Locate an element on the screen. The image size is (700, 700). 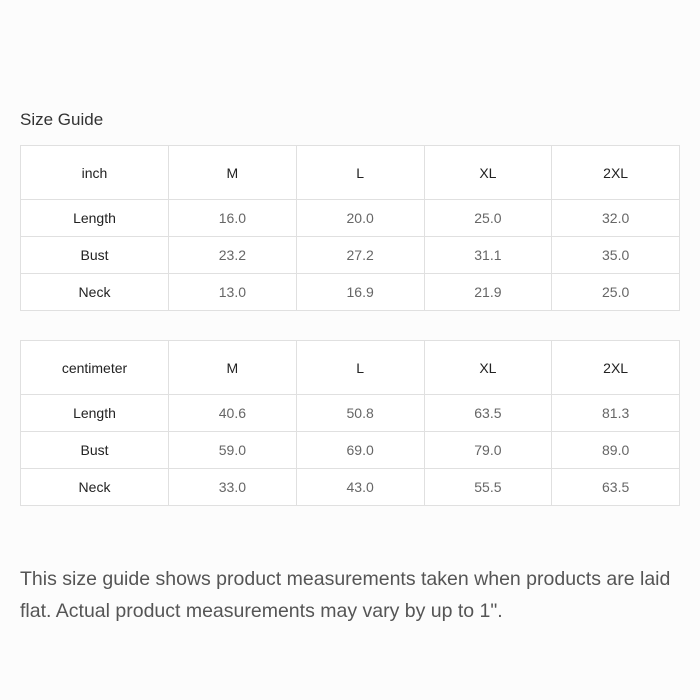
table-row: Neck 33.0 43.0 55.5 63.5 is located at coordinates (350, 487).